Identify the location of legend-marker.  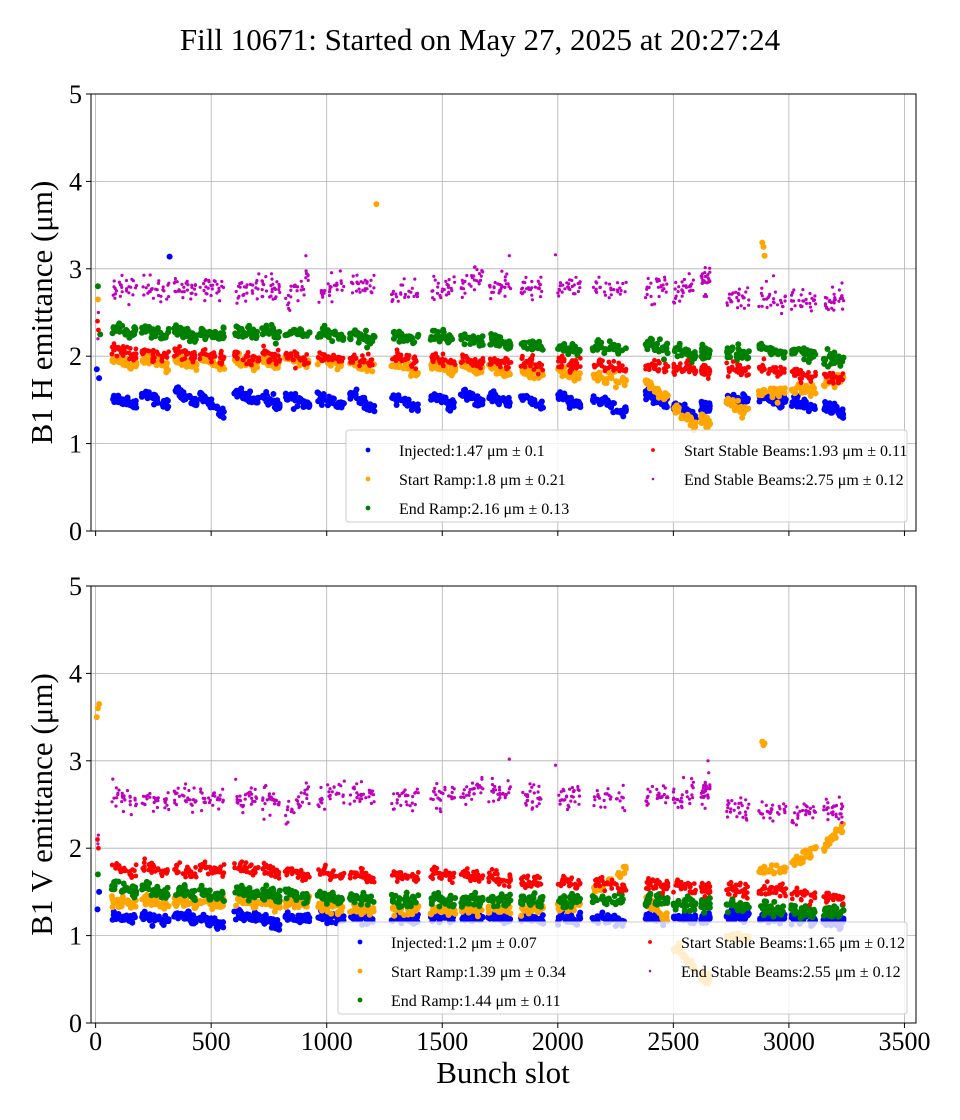
(368, 508).